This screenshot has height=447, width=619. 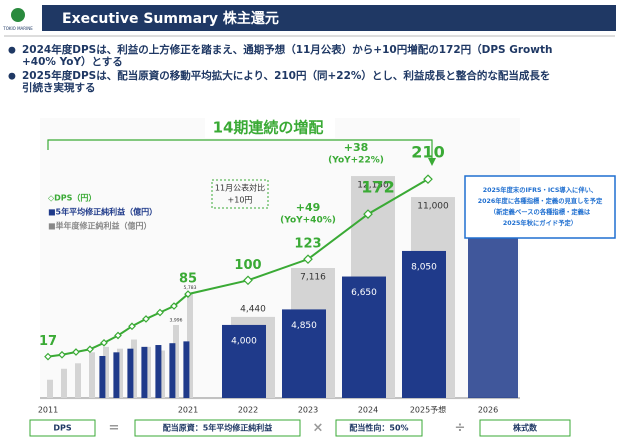 What do you see at coordinates (59, 87) in the screenshot?
I see `bullet-text: 引続き実現する` at bounding box center [59, 87].